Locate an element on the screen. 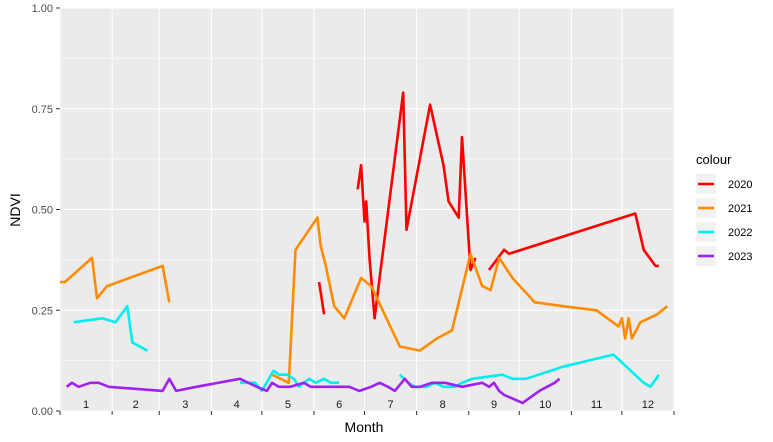 The height and width of the screenshot is (442, 773). y-tick-label: 0.75 is located at coordinates (42, 110).